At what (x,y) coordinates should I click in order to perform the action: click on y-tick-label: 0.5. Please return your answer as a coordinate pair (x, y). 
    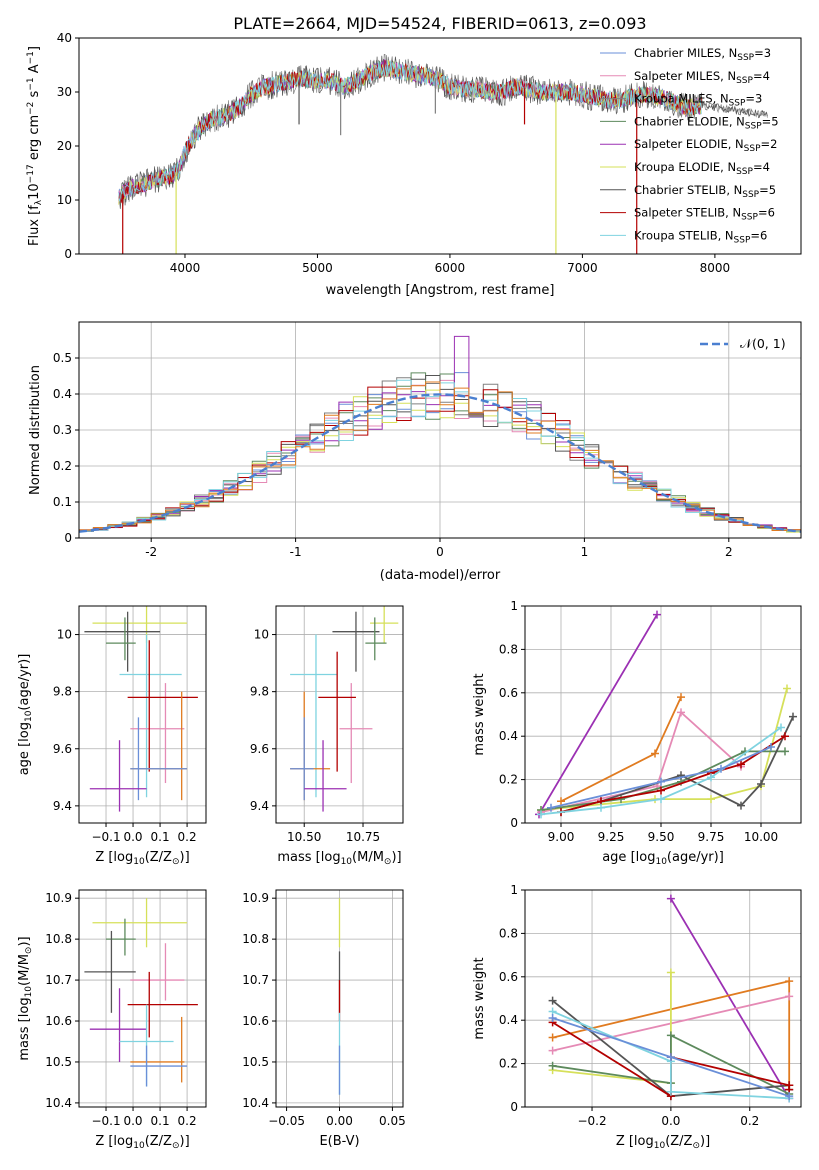
    Looking at the image, I should click on (62, 358).